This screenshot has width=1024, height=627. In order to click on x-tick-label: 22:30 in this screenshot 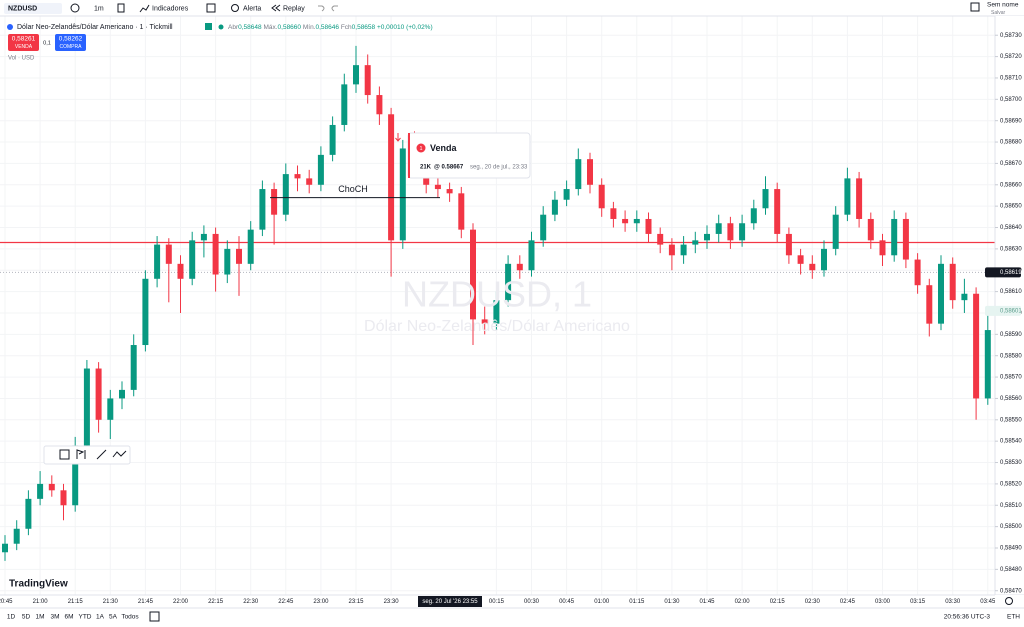, I will do `click(251, 602)`.